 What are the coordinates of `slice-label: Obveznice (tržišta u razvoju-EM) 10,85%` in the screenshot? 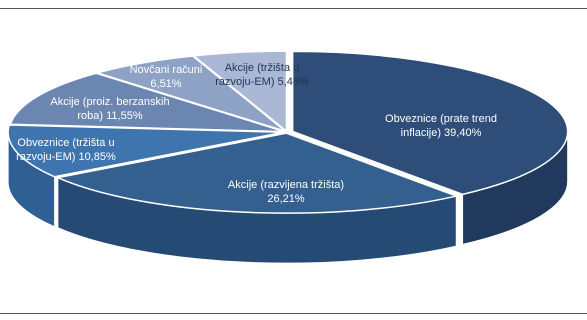 It's located at (66, 150).